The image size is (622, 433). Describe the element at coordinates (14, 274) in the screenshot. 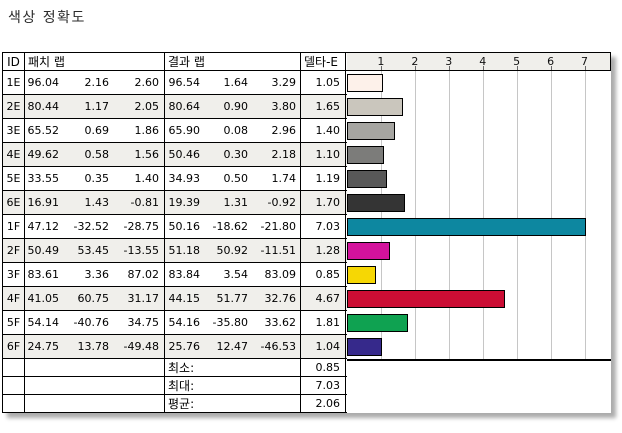

I see `patch-id-cell: 3F` at that location.